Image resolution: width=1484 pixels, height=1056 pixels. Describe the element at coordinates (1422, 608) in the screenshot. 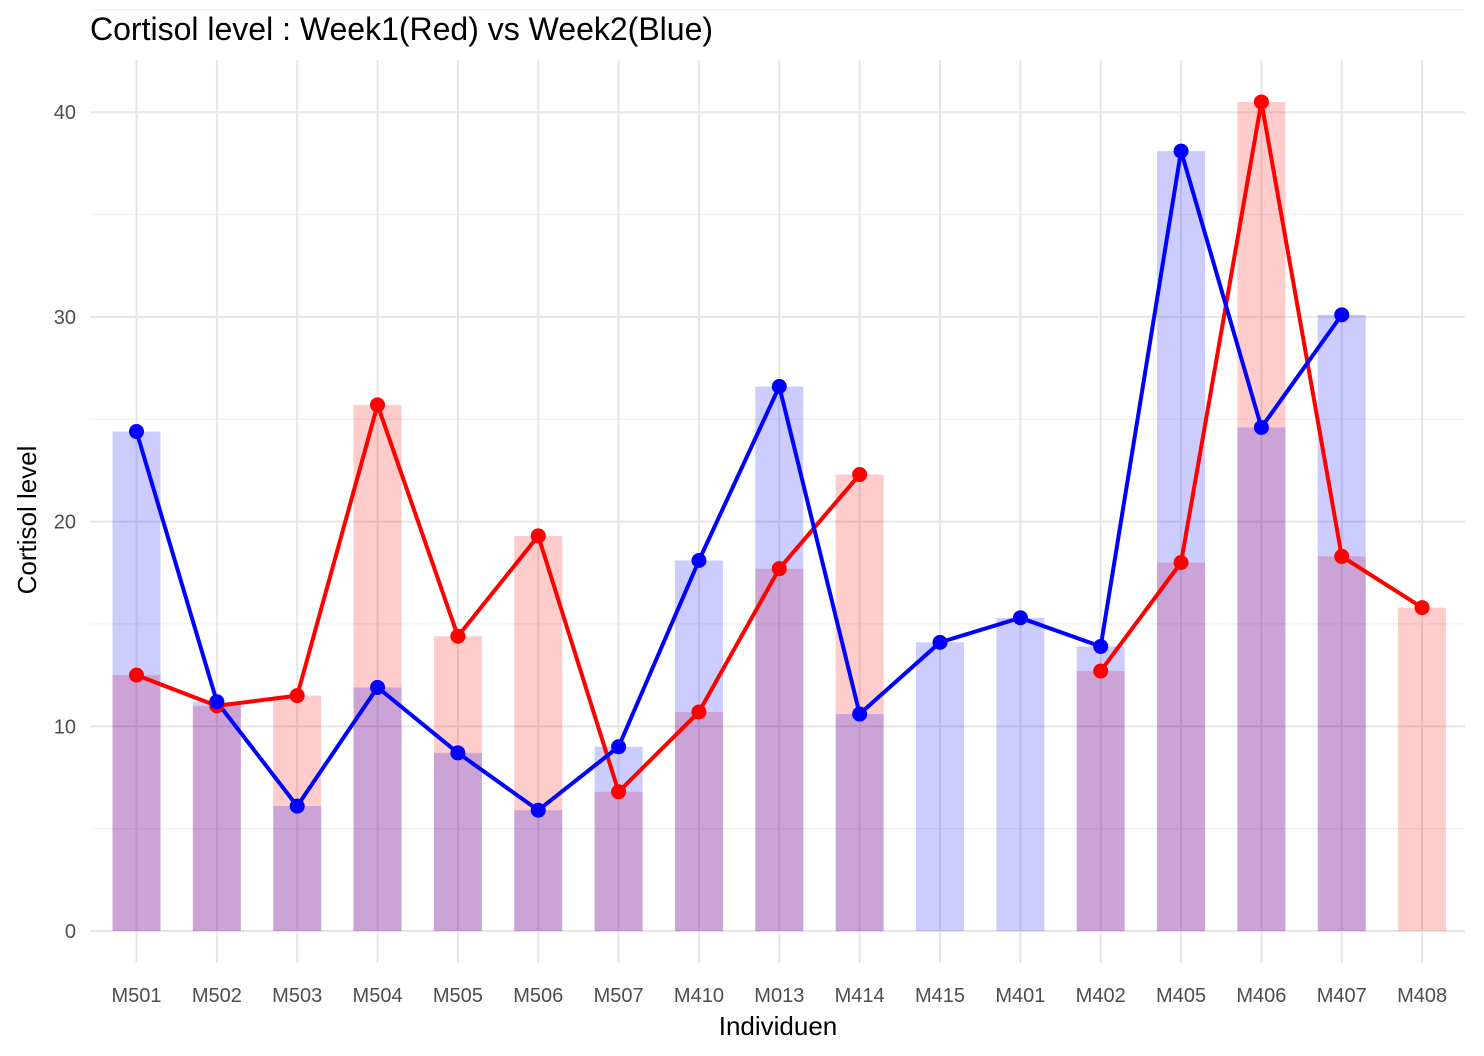

I see `point-week1-M408` at that location.